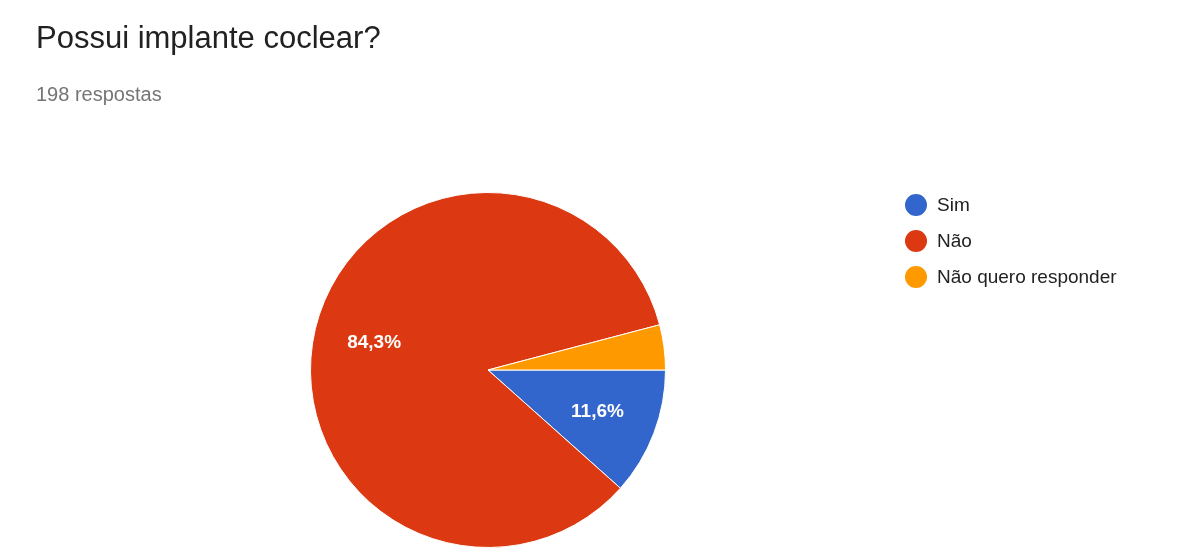 This screenshot has width=1183, height=556. What do you see at coordinates (597, 410) in the screenshot?
I see `data-label: 11,6%` at bounding box center [597, 410].